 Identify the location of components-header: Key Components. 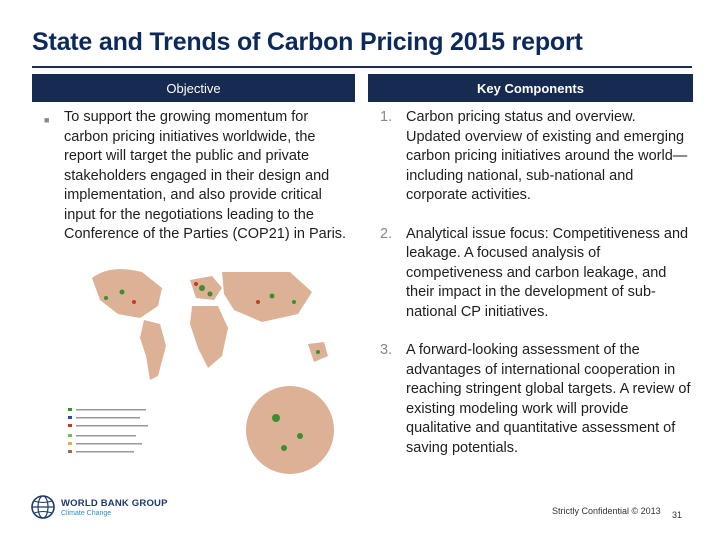
(530, 88).